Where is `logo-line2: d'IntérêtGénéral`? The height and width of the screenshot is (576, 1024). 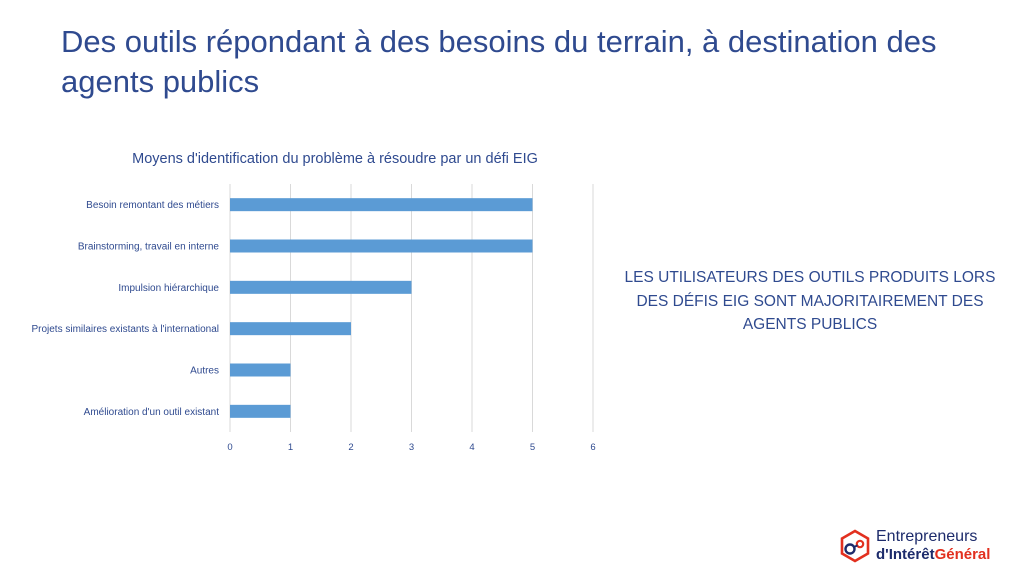
logo-line2: d'IntérêtGénéral is located at coordinates (933, 555).